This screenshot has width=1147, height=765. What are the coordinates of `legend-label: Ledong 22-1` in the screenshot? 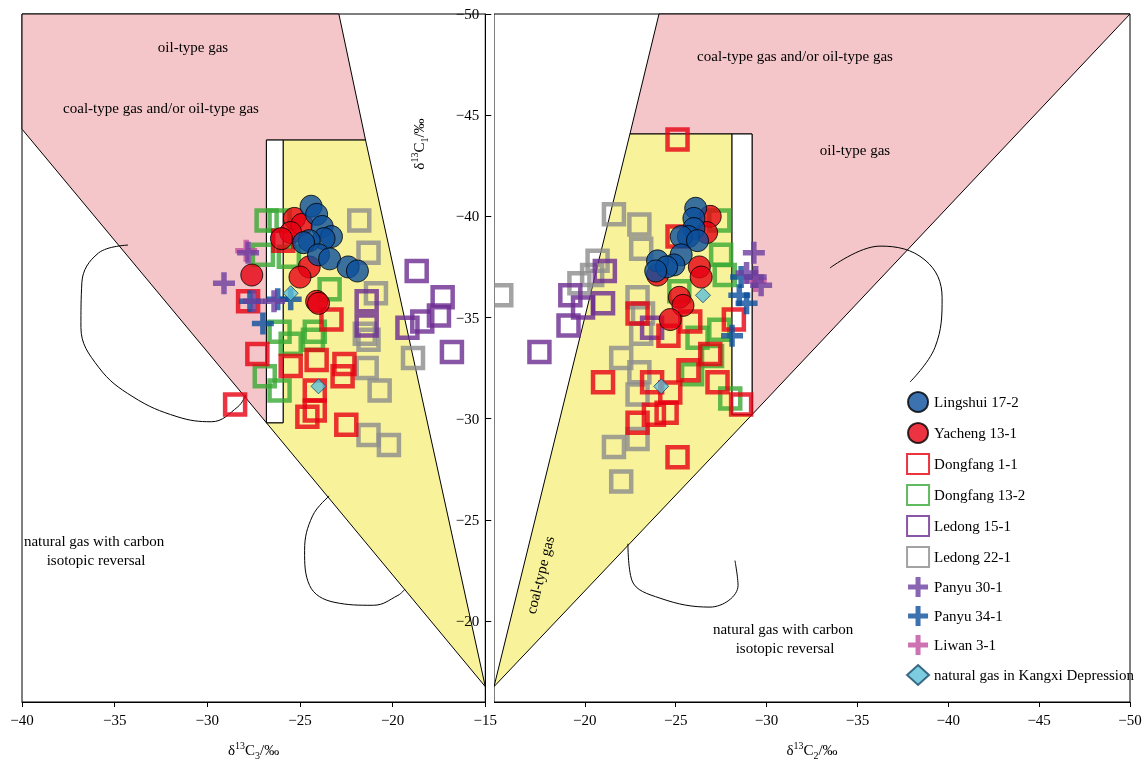 It's located at (973, 557).